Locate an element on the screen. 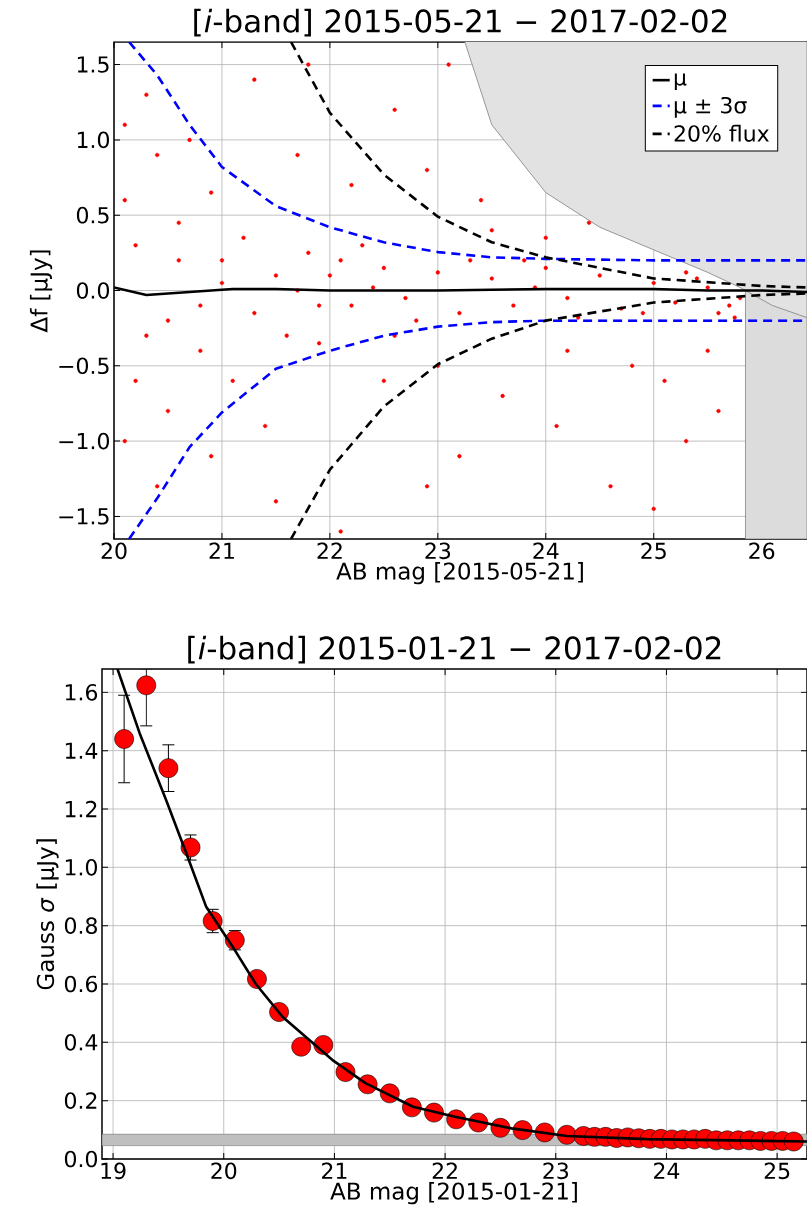  x-tick-label: 19 is located at coordinates (113, 1171).